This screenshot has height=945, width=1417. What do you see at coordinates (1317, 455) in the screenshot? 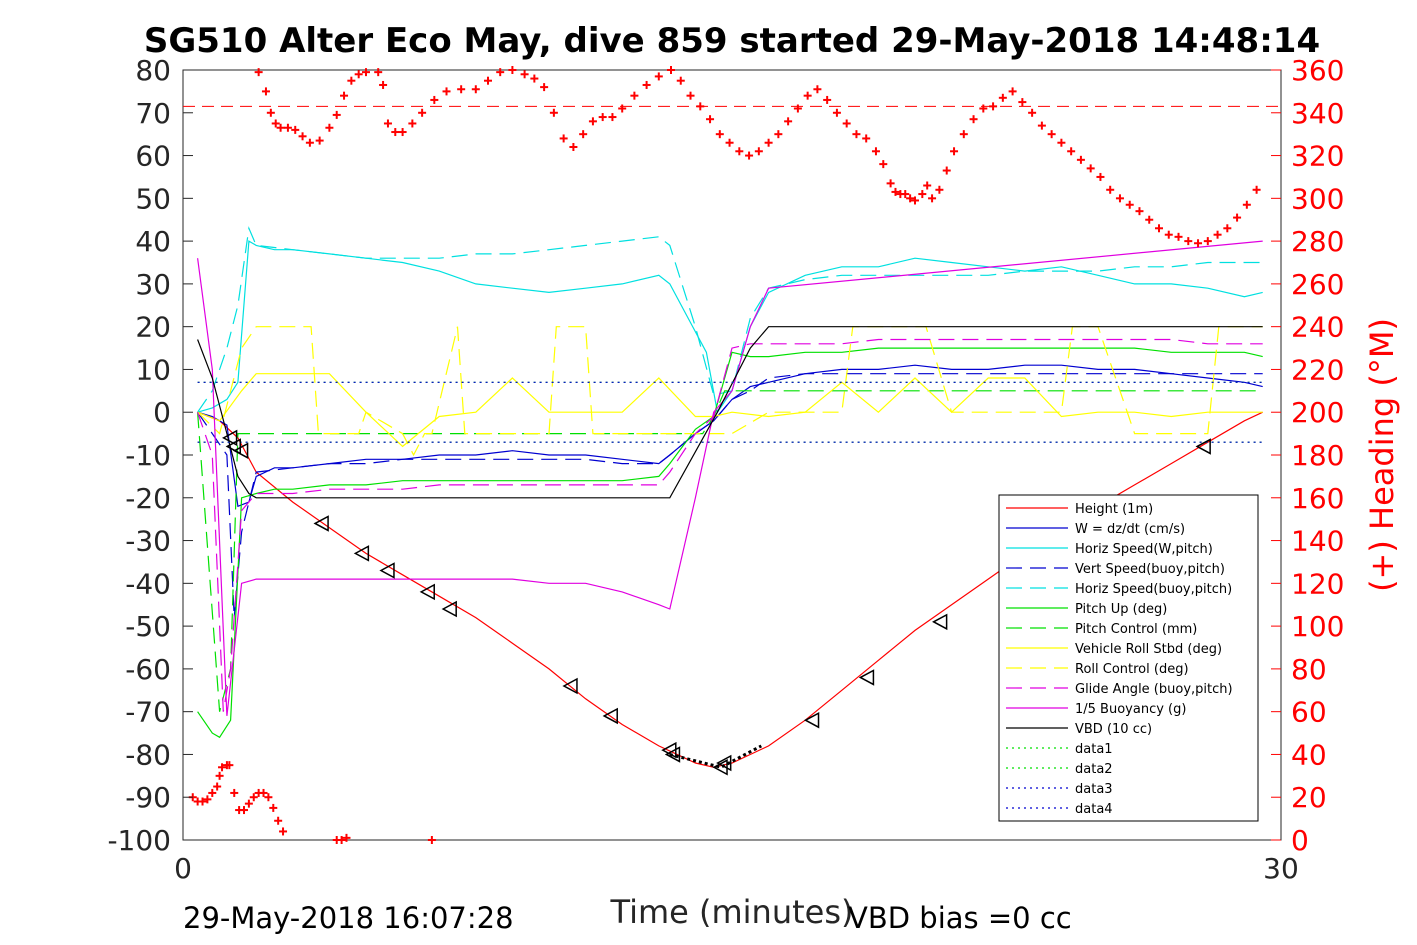
I see `y-tick-right: 180` at bounding box center [1317, 455].